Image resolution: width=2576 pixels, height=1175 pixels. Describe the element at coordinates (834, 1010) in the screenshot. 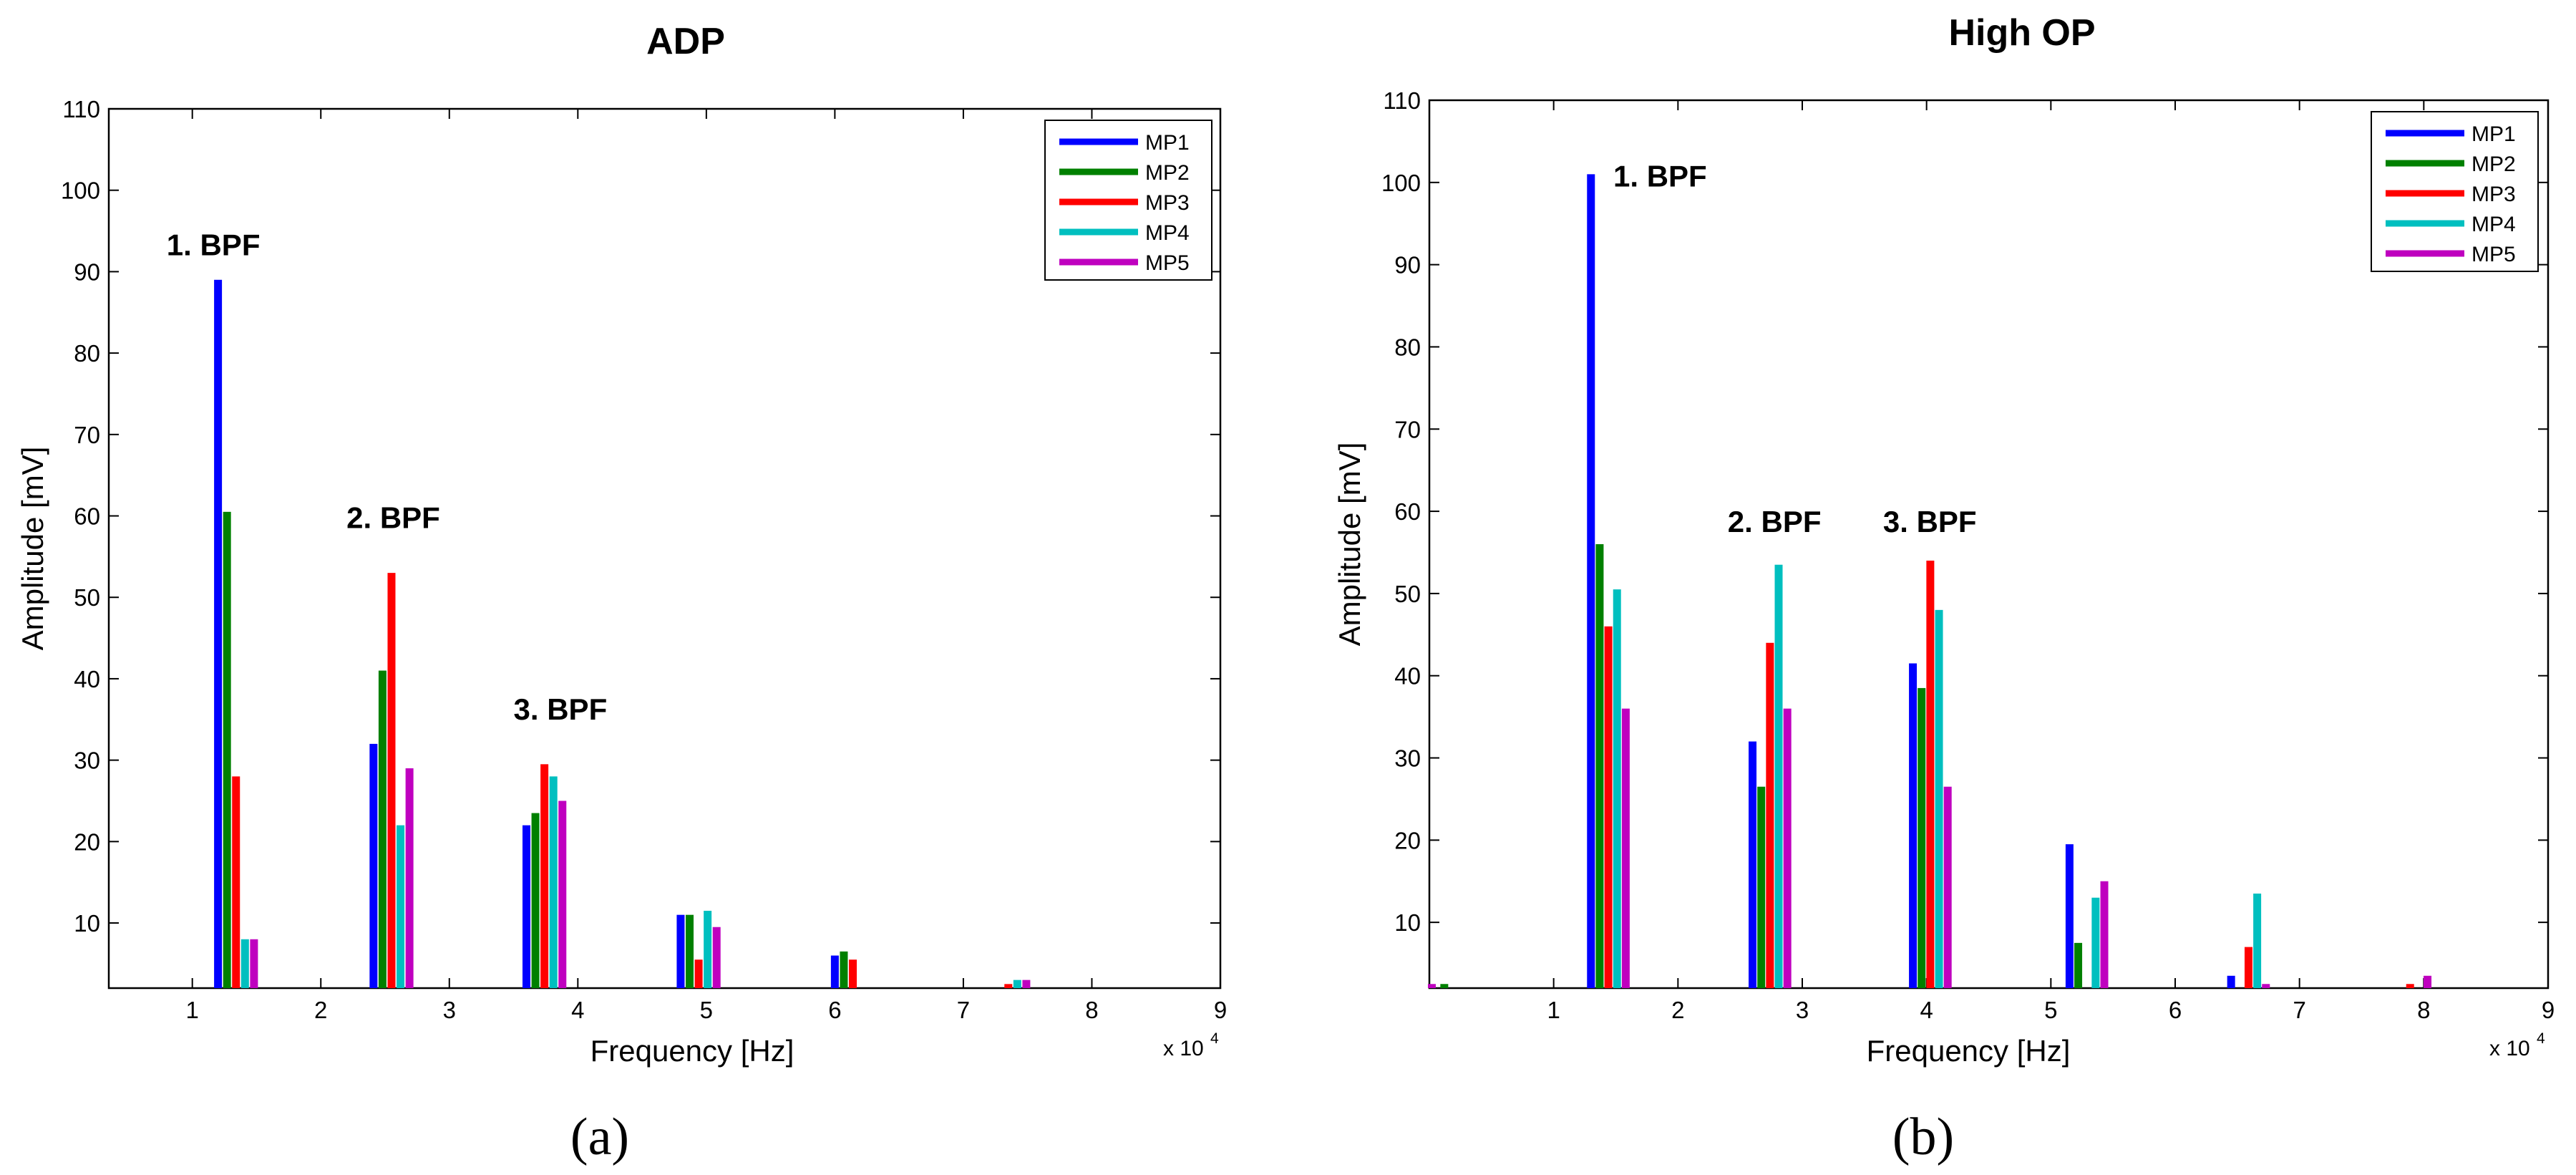

I see `x-tick-label: 6` at that location.